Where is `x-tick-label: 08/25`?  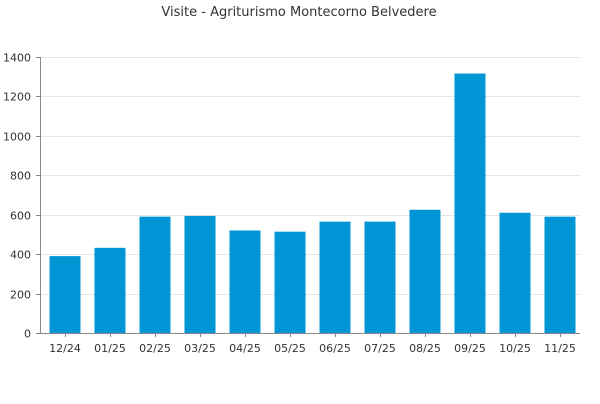
x-tick-label: 08/25 is located at coordinates (425, 348).